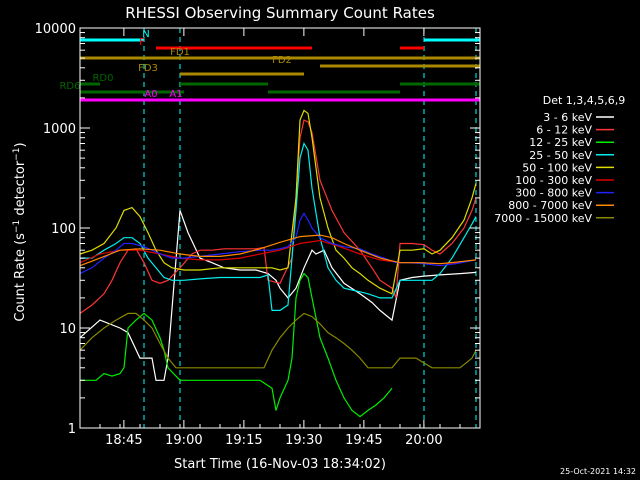  What do you see at coordinates (20, 190) in the screenshot?
I see `y-axis-label-mid: detector` at bounding box center [20, 190].